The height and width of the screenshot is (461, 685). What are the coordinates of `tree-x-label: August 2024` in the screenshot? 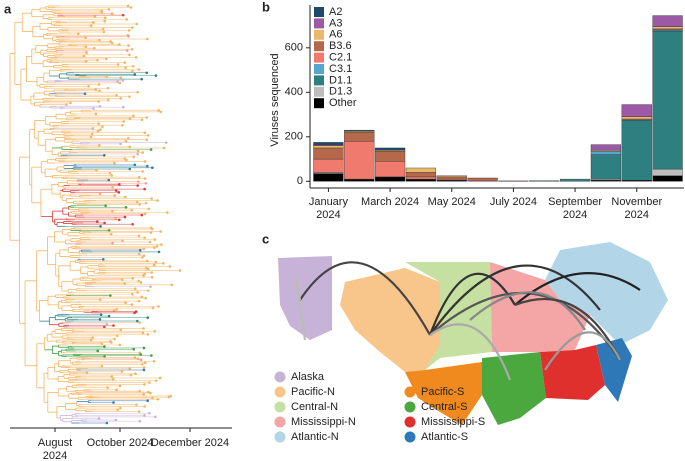 It's located at (55, 449).